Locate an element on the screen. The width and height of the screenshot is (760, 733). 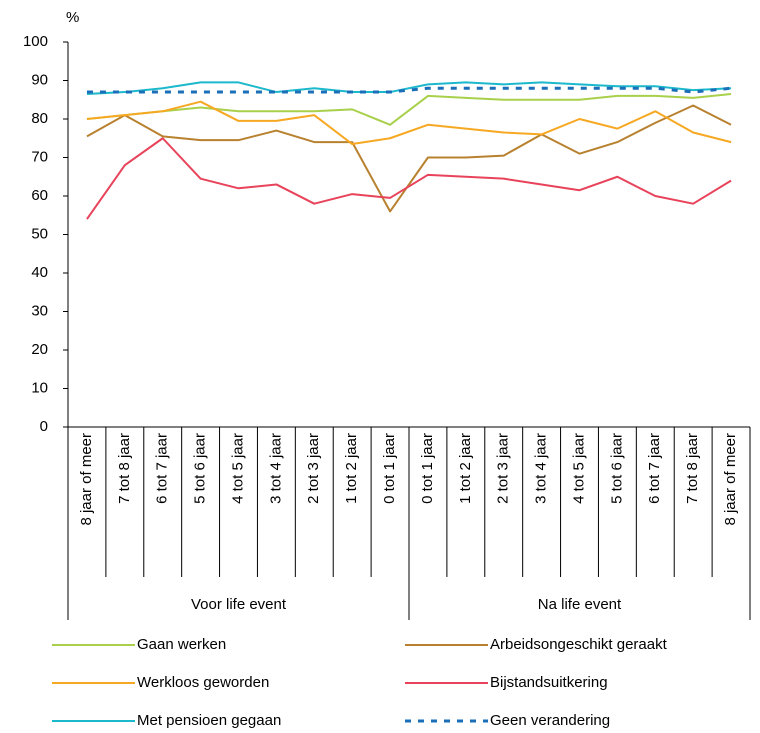
y-tick-label: 20 is located at coordinates (39, 349).